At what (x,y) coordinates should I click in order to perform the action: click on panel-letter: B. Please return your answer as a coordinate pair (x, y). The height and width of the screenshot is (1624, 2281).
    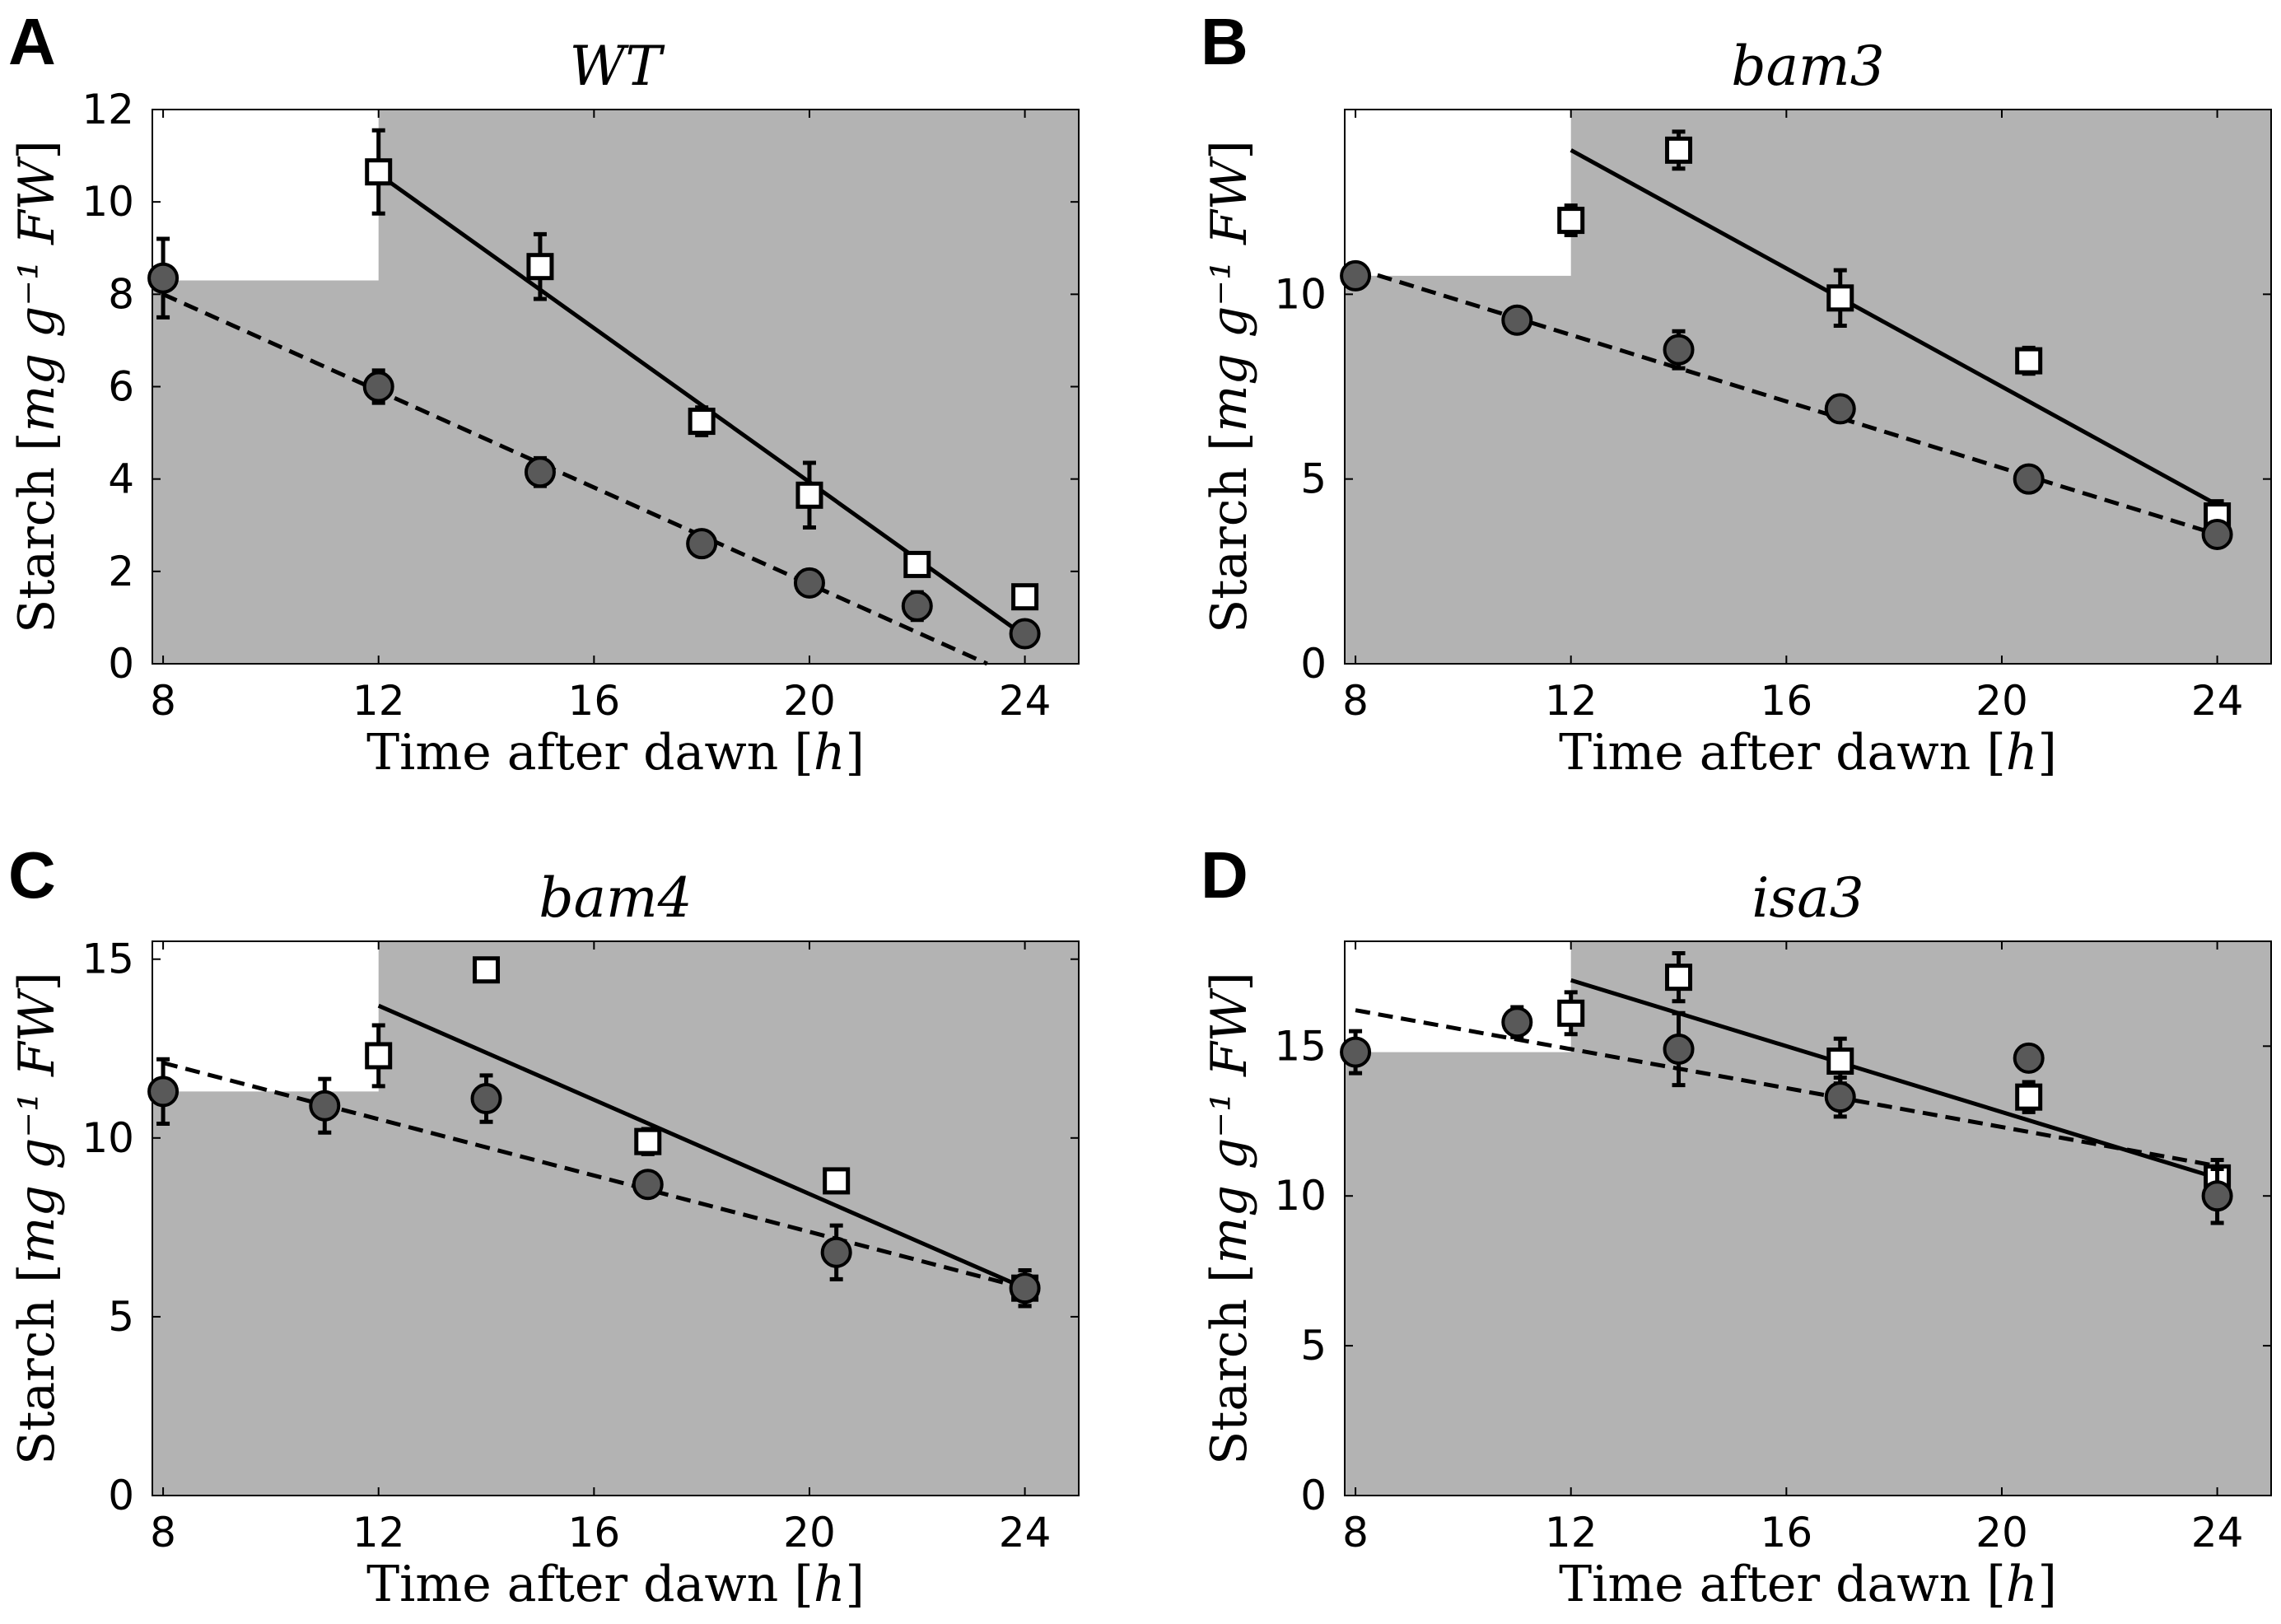
    Looking at the image, I should click on (1224, 41).